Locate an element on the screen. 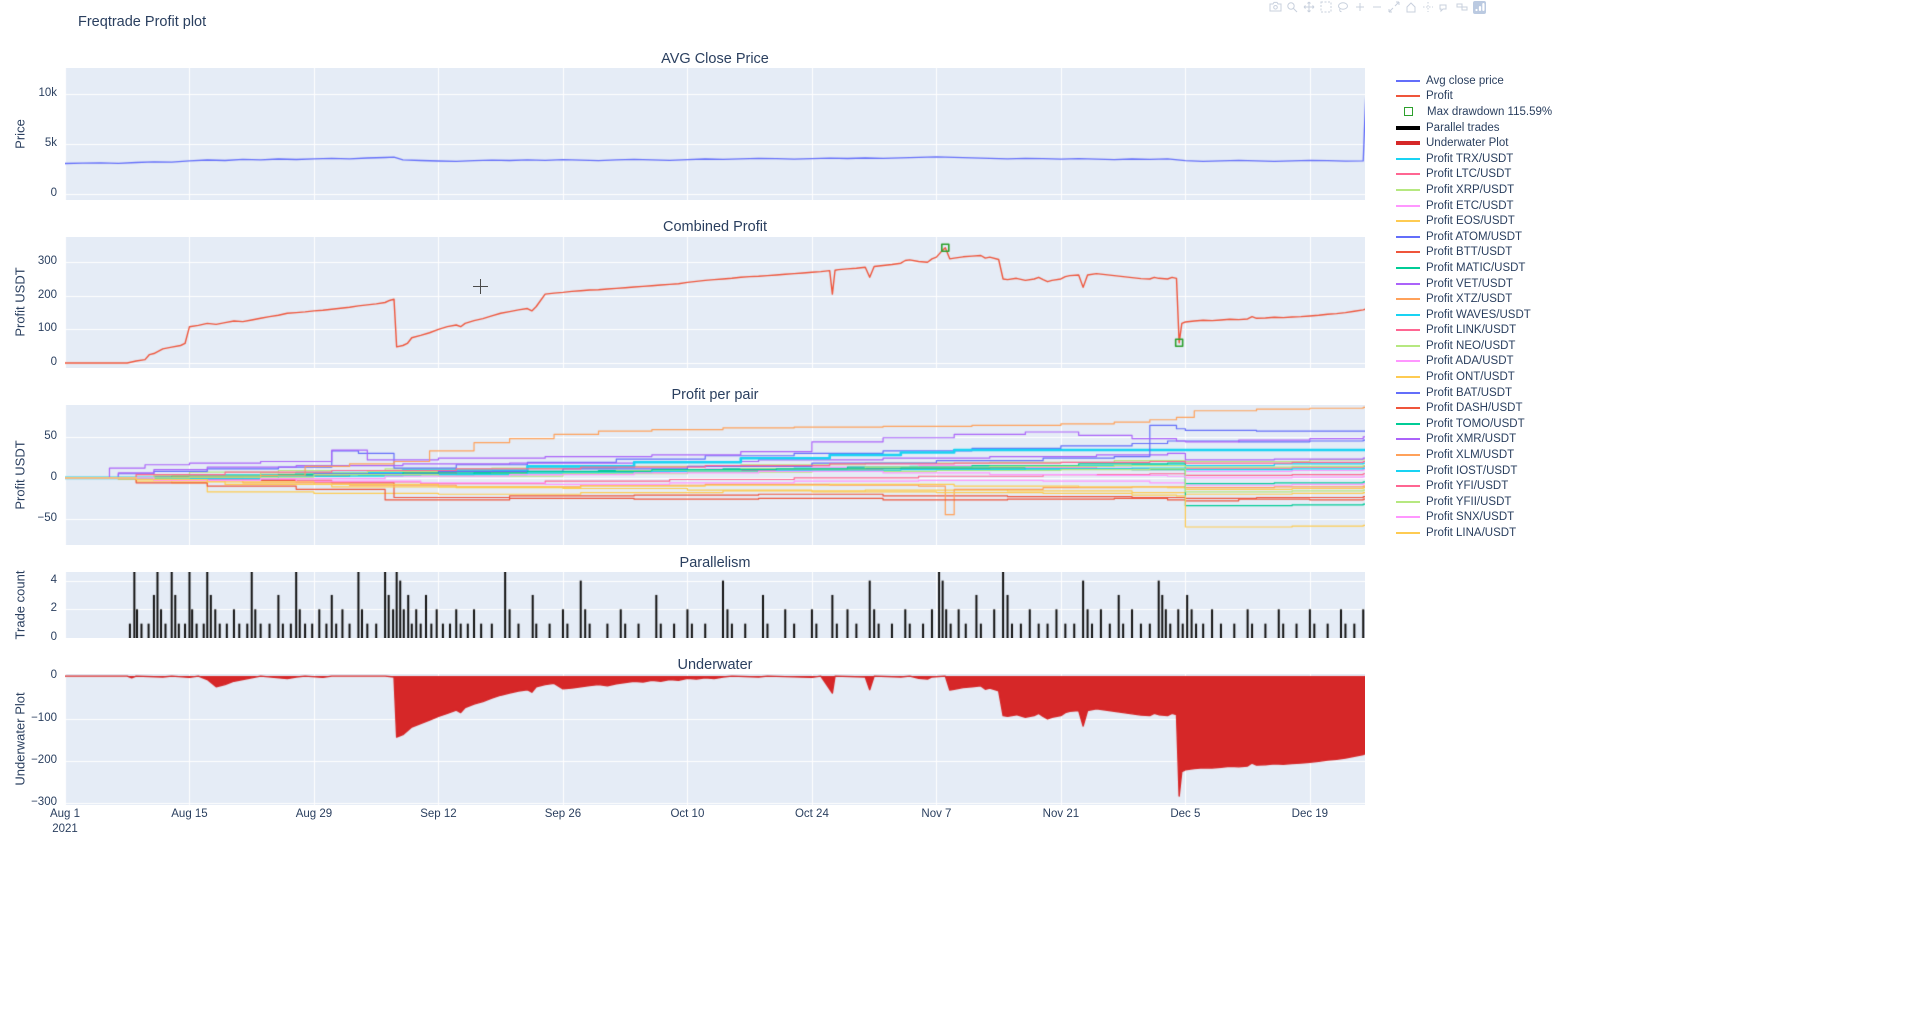 The image size is (1910, 1024). legend-item: Profit NEO/USDT is located at coordinates (1474, 346).